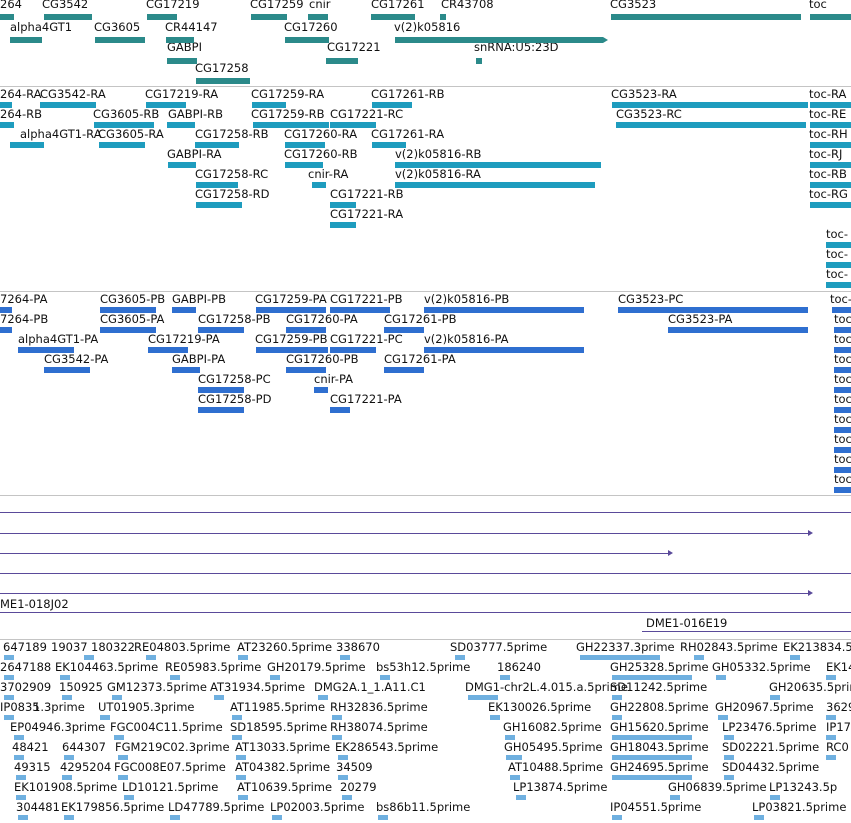  What do you see at coordinates (328, 174) in the screenshot?
I see `transcripts_a-feature-label: cnir-RA` at bounding box center [328, 174].